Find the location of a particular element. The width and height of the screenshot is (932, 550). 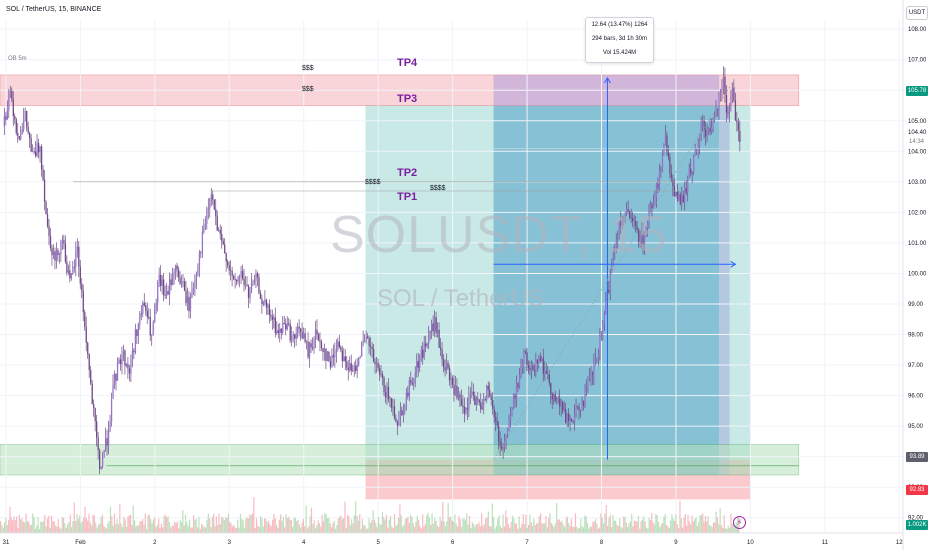

x-tick-label: 6 is located at coordinates (453, 543).